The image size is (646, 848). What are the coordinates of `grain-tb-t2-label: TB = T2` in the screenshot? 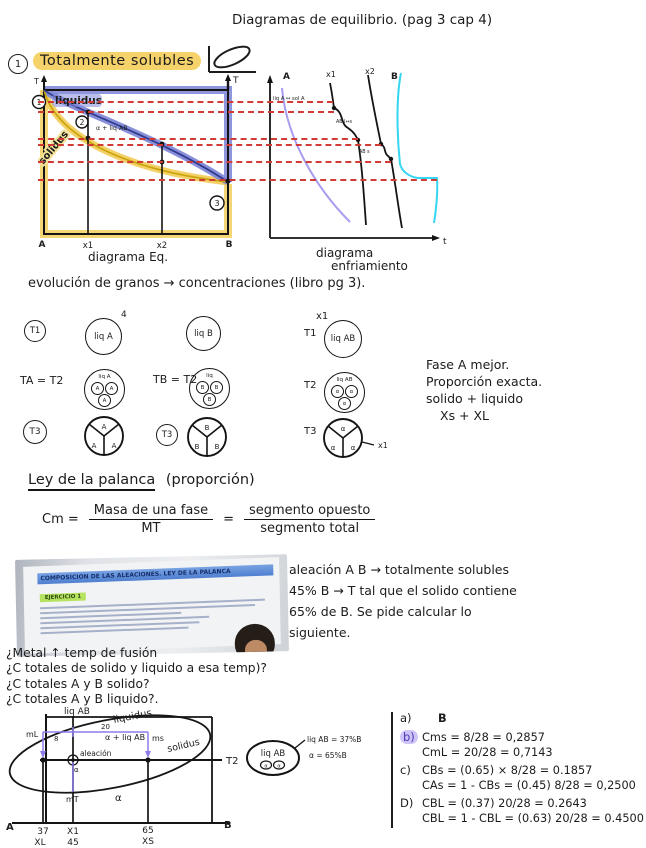 It's located at (175, 379).